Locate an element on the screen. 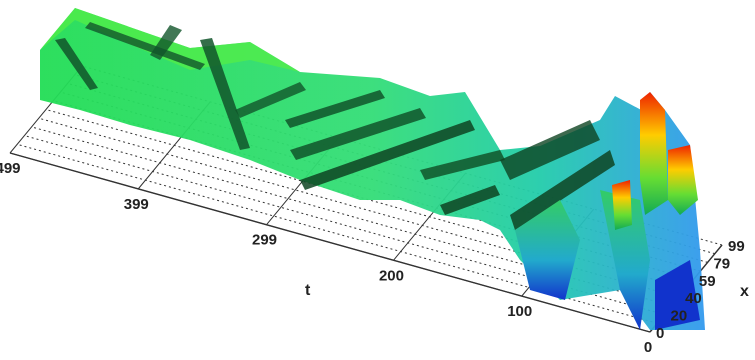  x-tick-label: 59 is located at coordinates (707, 281).